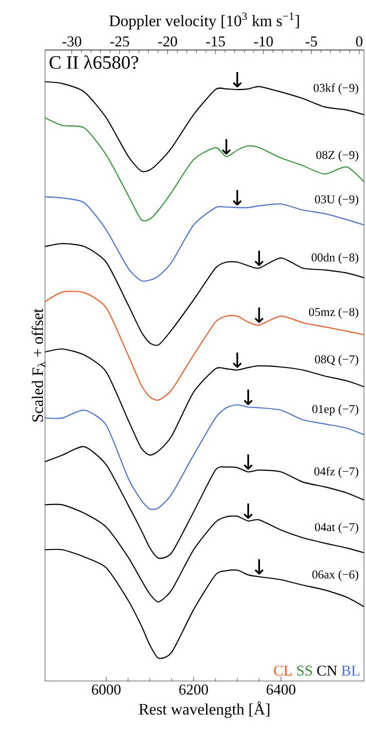 This screenshot has width=366, height=743. I want to click on x-tick-label: 6200, so click(193, 689).